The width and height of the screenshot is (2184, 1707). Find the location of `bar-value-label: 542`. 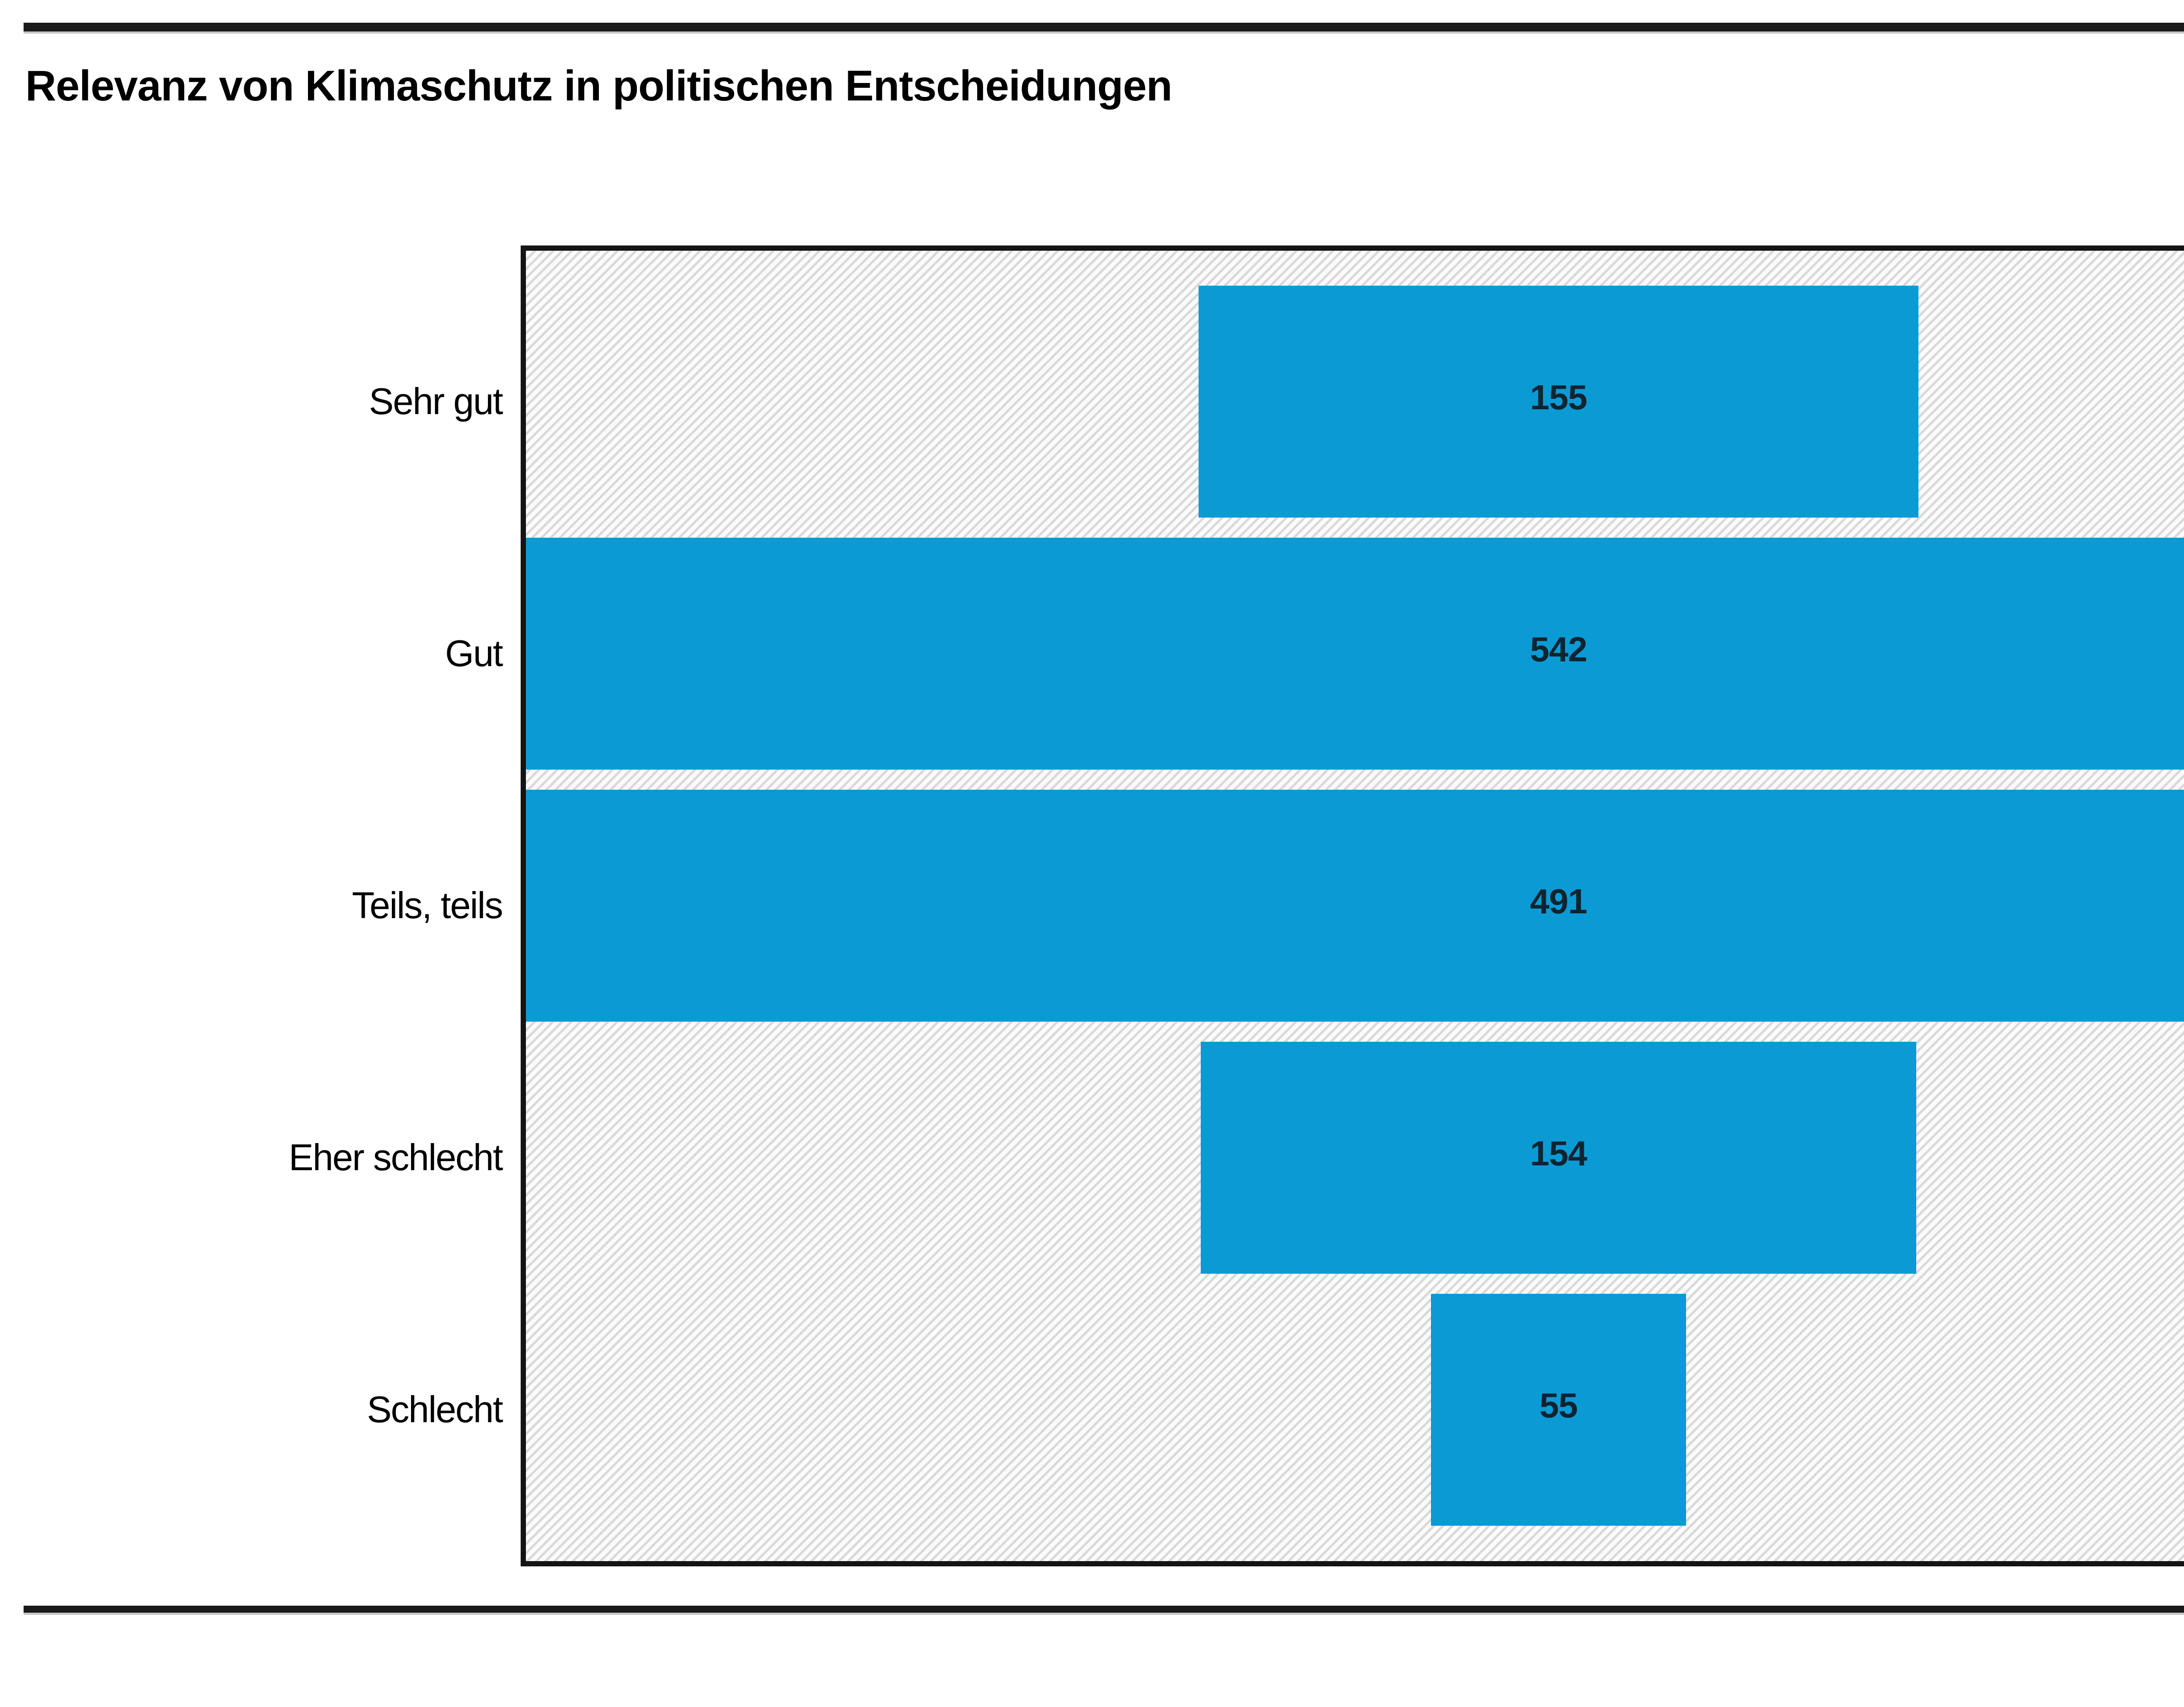

bar-value-label: 542 is located at coordinates (1558, 649).